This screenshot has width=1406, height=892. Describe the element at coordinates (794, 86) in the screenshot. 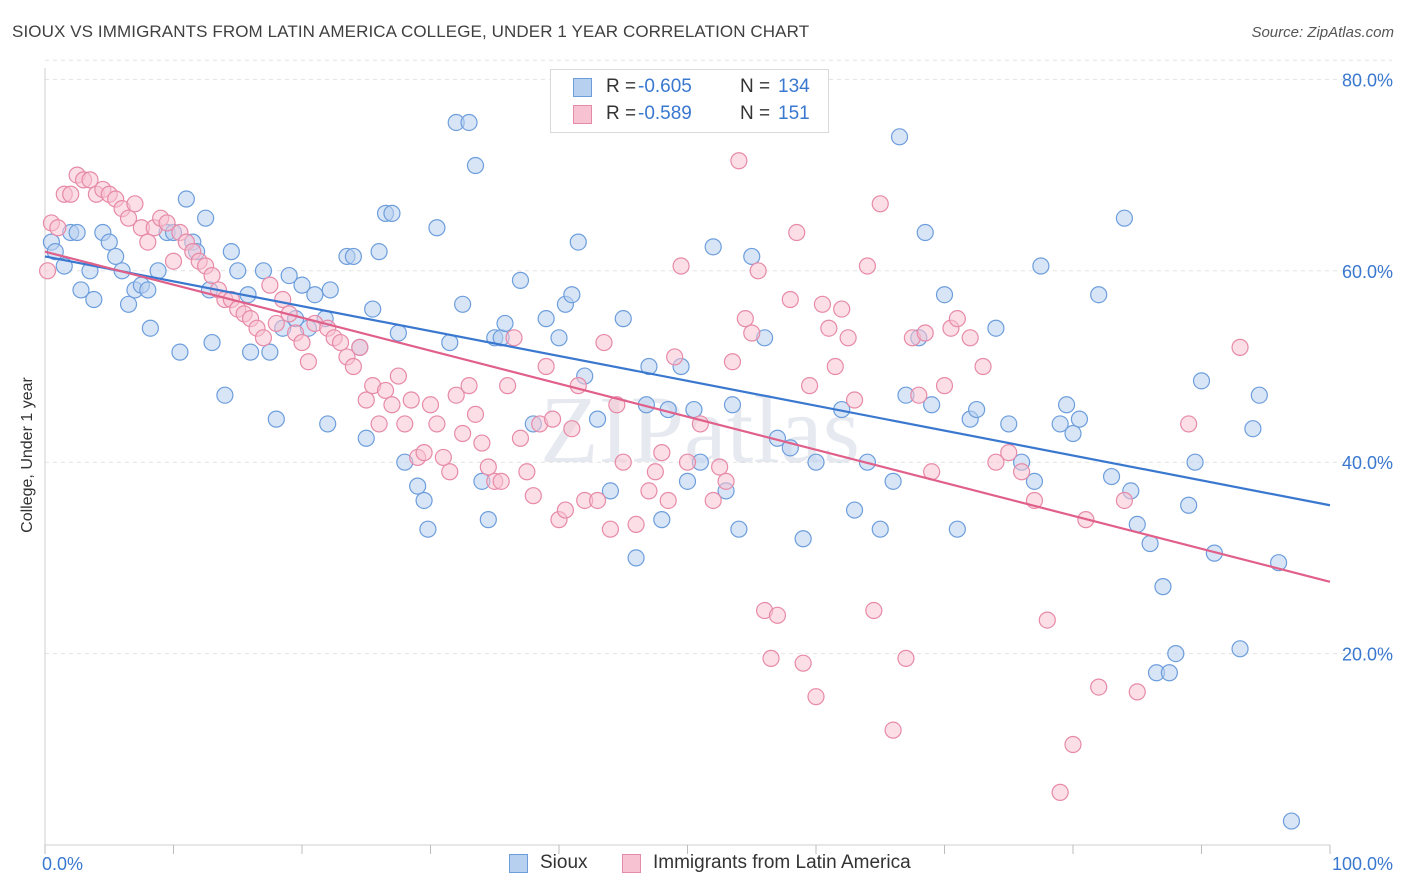

I see `legend-n-value: 134` at that location.